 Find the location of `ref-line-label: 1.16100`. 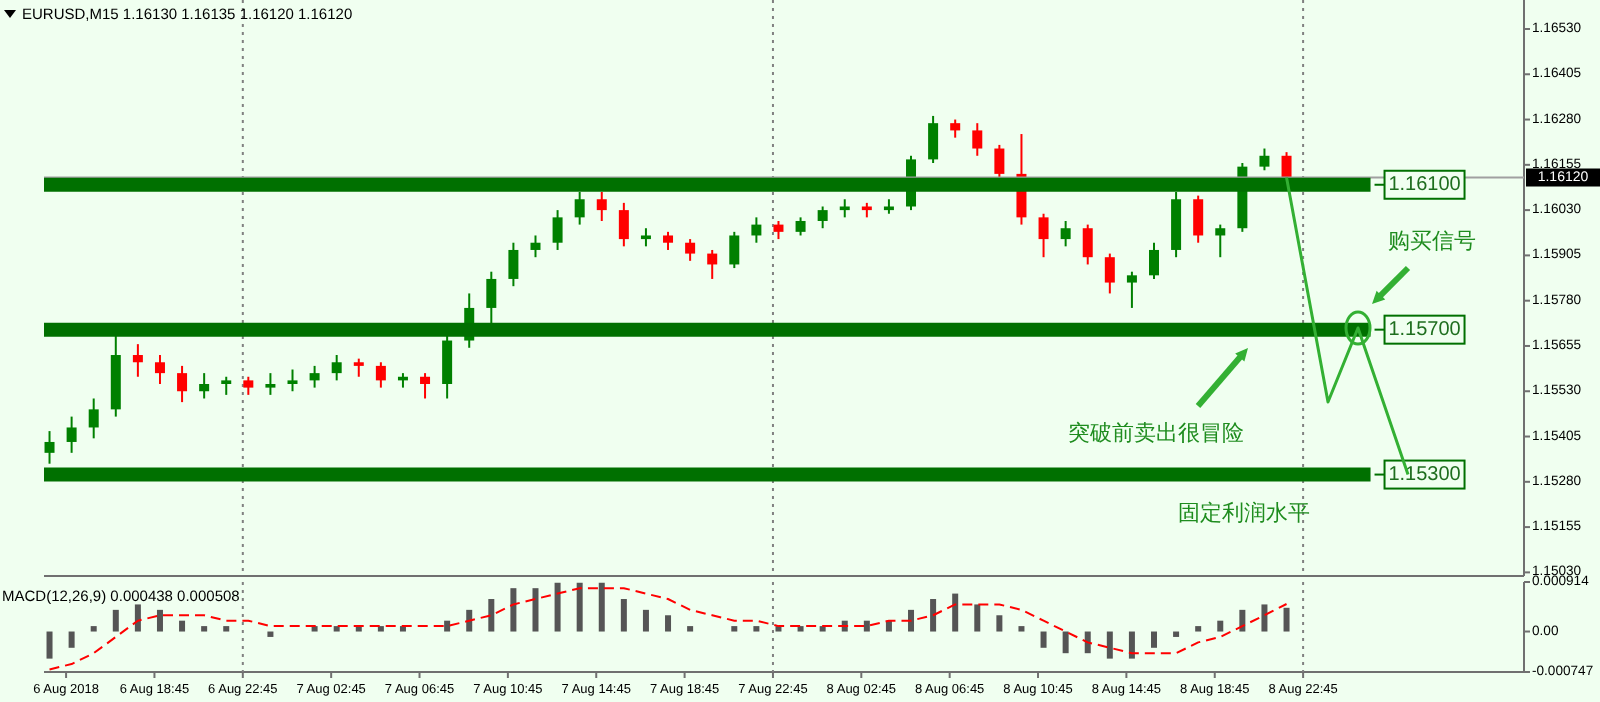

ref-line-label: 1.16100 is located at coordinates (1425, 184).